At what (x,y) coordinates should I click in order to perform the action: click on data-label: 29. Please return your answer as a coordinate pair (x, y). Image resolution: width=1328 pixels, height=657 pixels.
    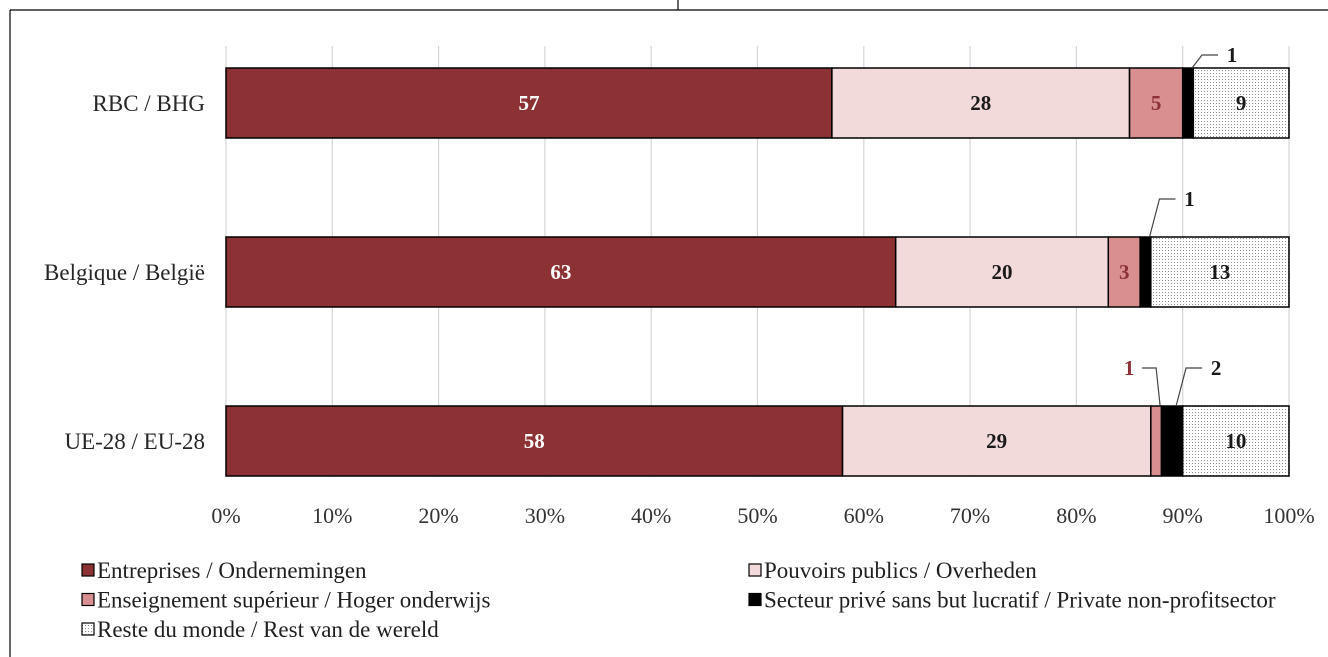
    Looking at the image, I should click on (996, 441).